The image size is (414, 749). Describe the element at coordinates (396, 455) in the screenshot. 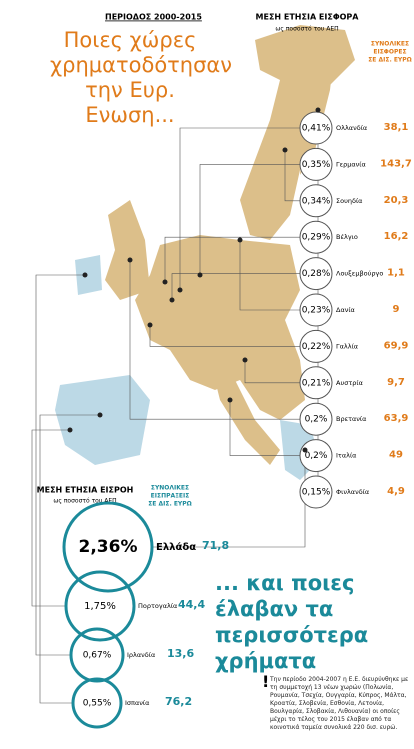

I see `total: 49` at that location.